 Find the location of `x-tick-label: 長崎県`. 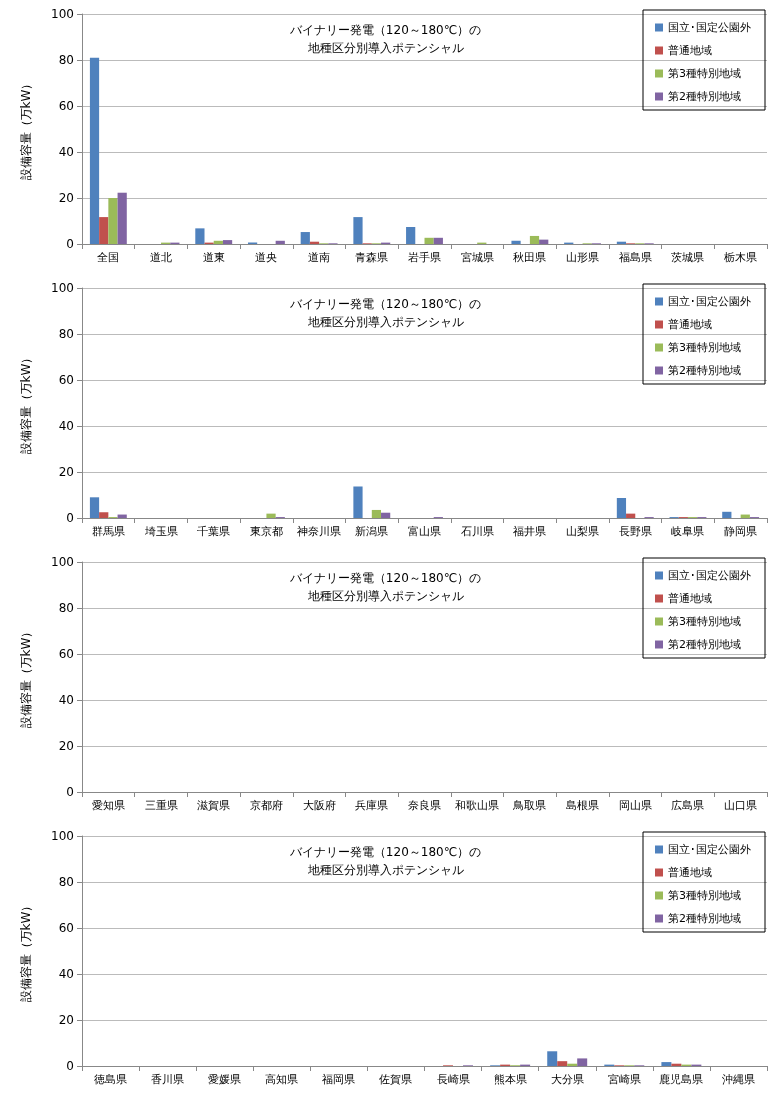

x-tick-label: 長崎県 is located at coordinates (453, 1079).